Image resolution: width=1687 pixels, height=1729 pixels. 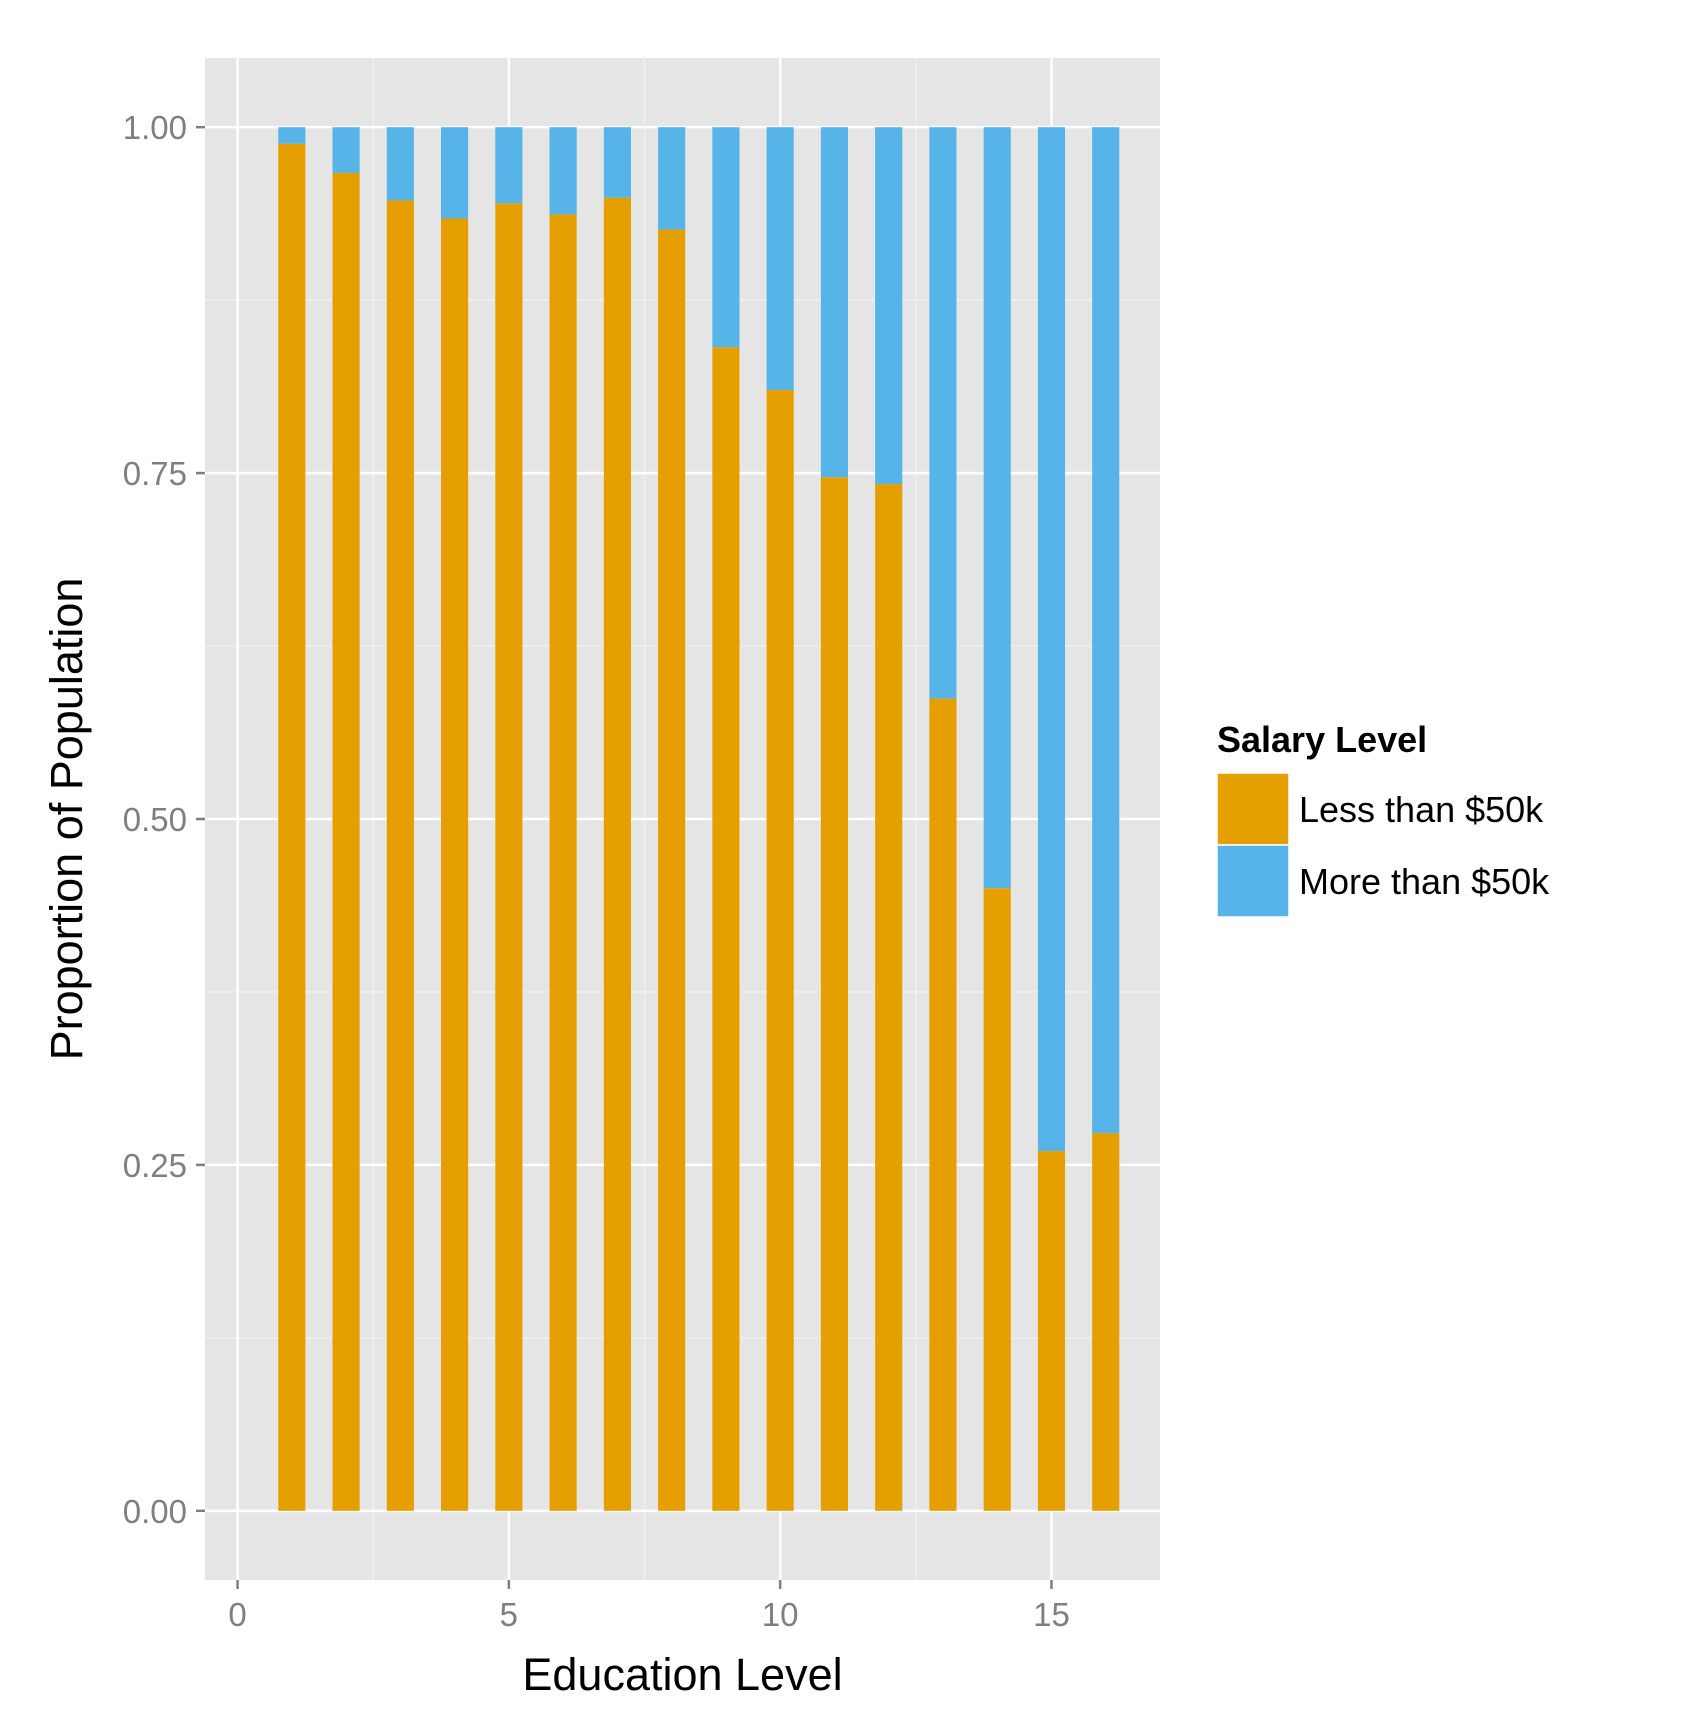 What do you see at coordinates (563, 171) in the screenshot?
I see `bar-segment-more-than-50k-x6` at bounding box center [563, 171].